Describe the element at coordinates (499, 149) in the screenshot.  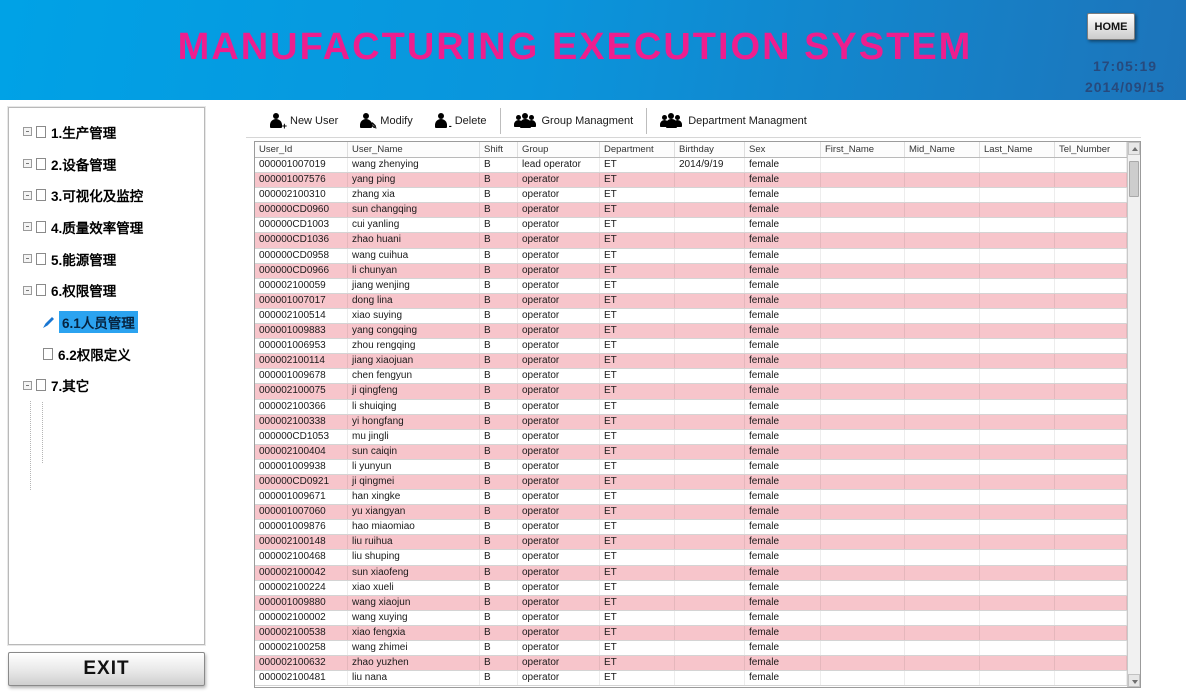
I see `column-header: Shift` at that location.